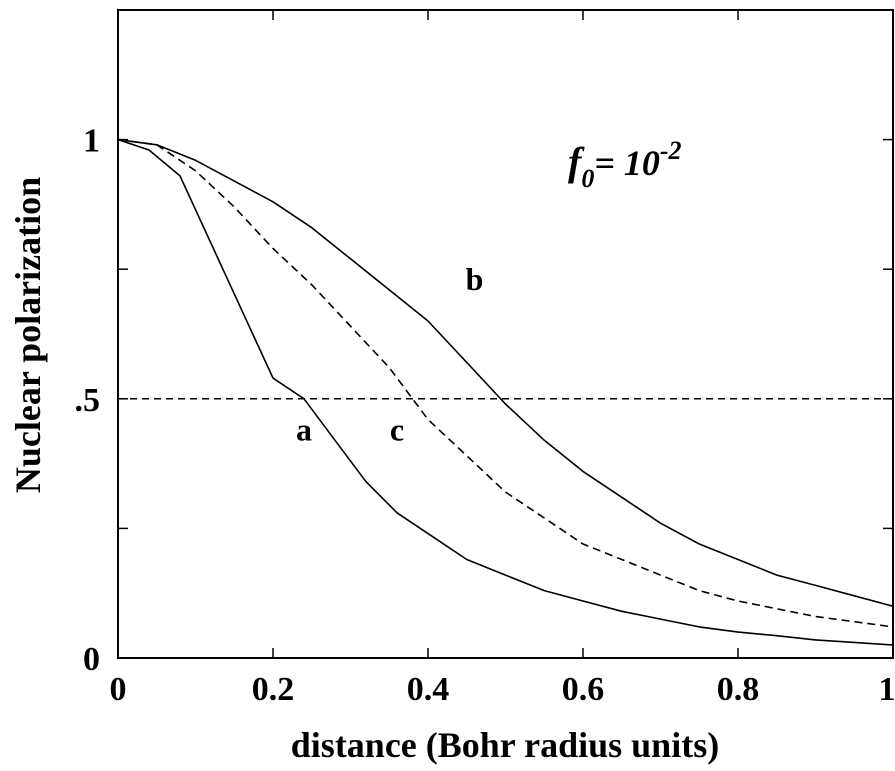 This screenshot has height=771, width=895. I want to click on annotation: f0= 10-2, so click(625, 164).